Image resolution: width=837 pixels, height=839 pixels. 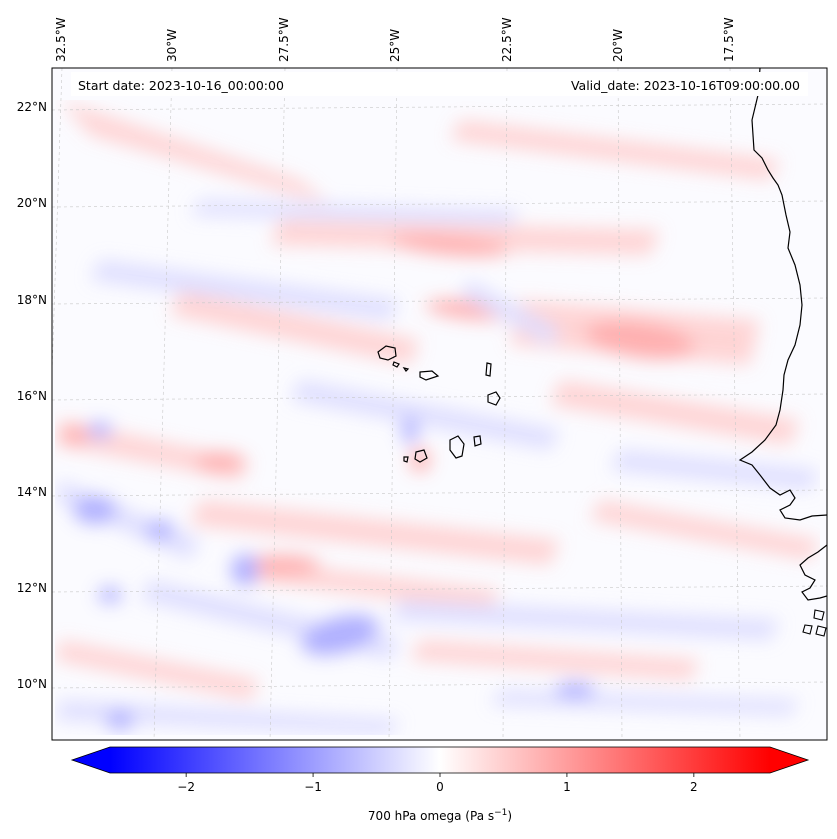 I want to click on lon-label: 25°W, so click(x=395, y=45).